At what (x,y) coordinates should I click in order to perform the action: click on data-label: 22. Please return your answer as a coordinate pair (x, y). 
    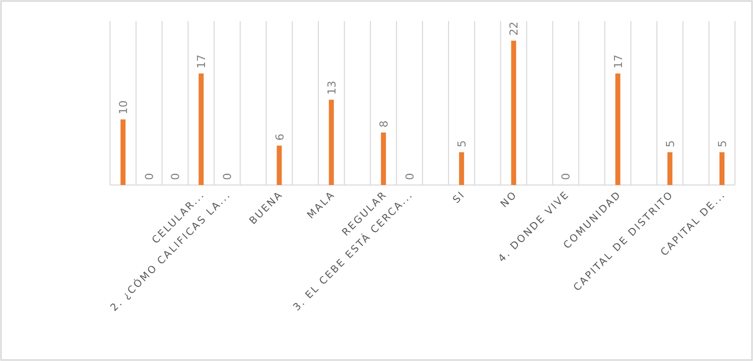
    Looking at the image, I should click on (514, 29).